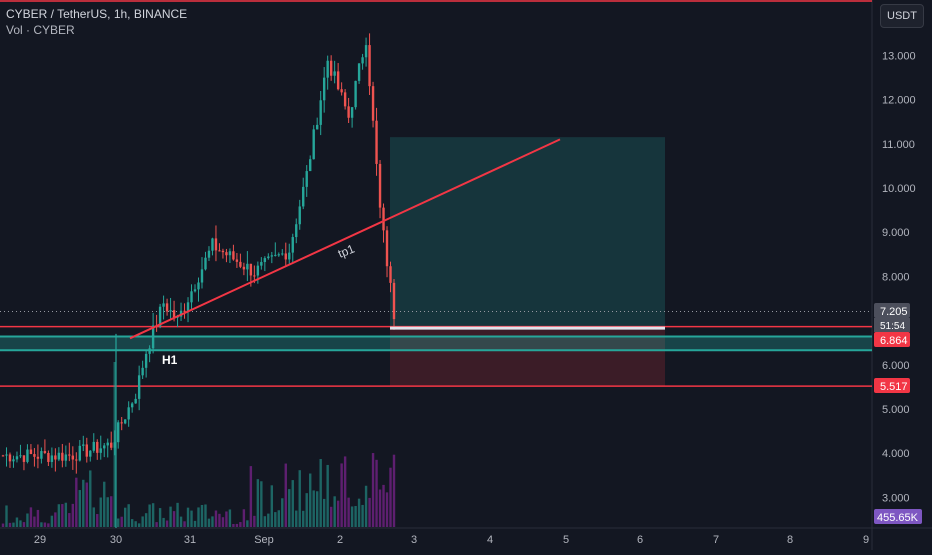 The height and width of the screenshot is (555, 932). I want to click on y-tick-label: 8.000, so click(896, 277).